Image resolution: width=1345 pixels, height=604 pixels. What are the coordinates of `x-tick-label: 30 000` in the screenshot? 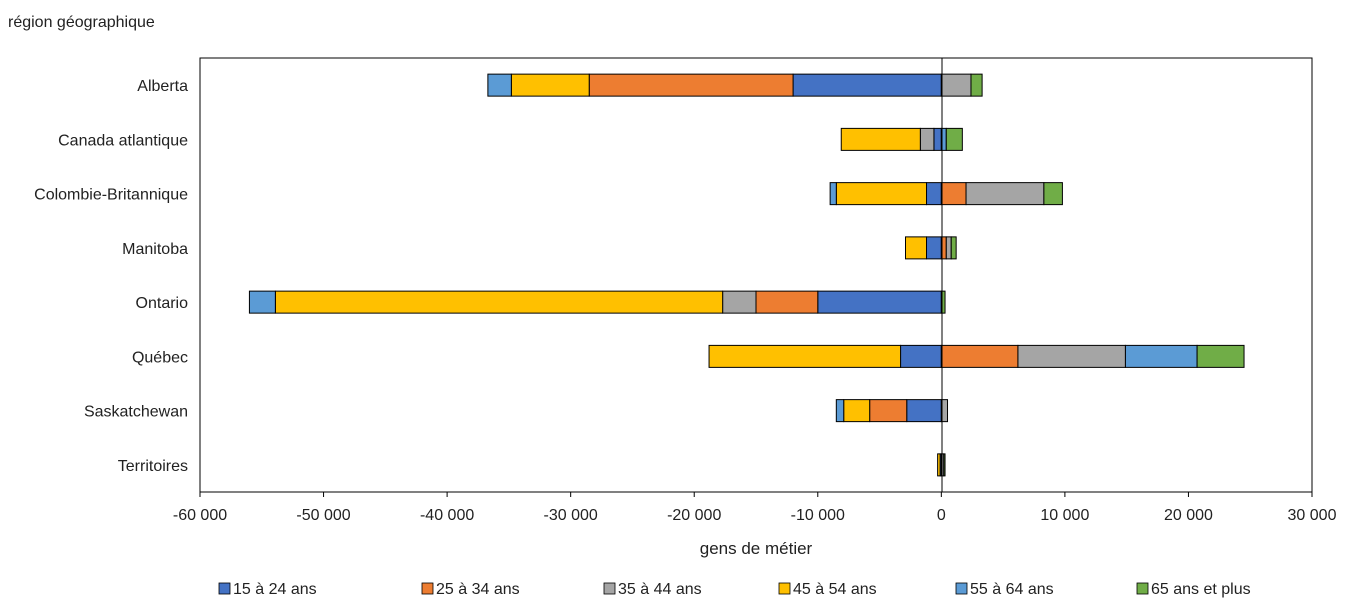 It's located at (1312, 515).